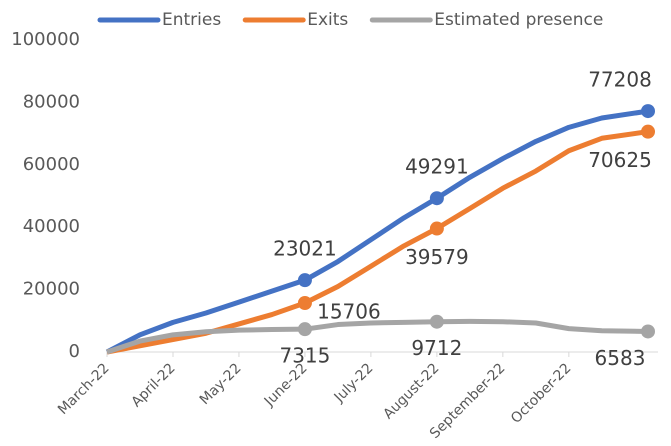  What do you see at coordinates (620, 160) in the screenshot?
I see `data-label: 70625` at bounding box center [620, 160].